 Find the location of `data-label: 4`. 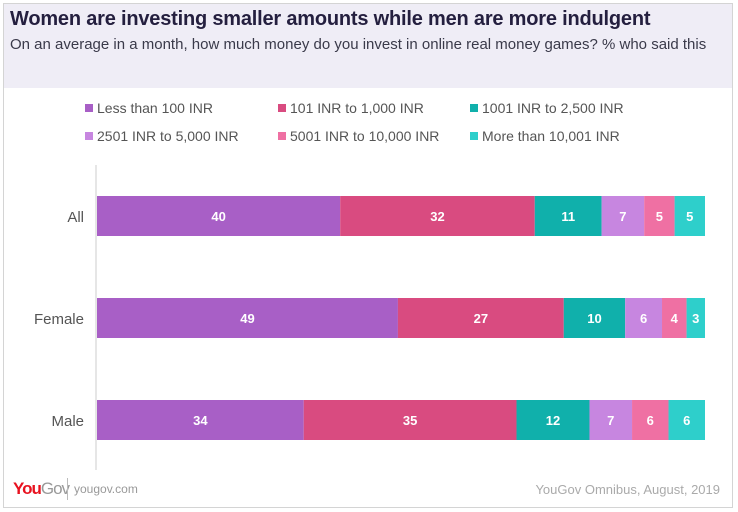

data-label: 4 is located at coordinates (675, 318).